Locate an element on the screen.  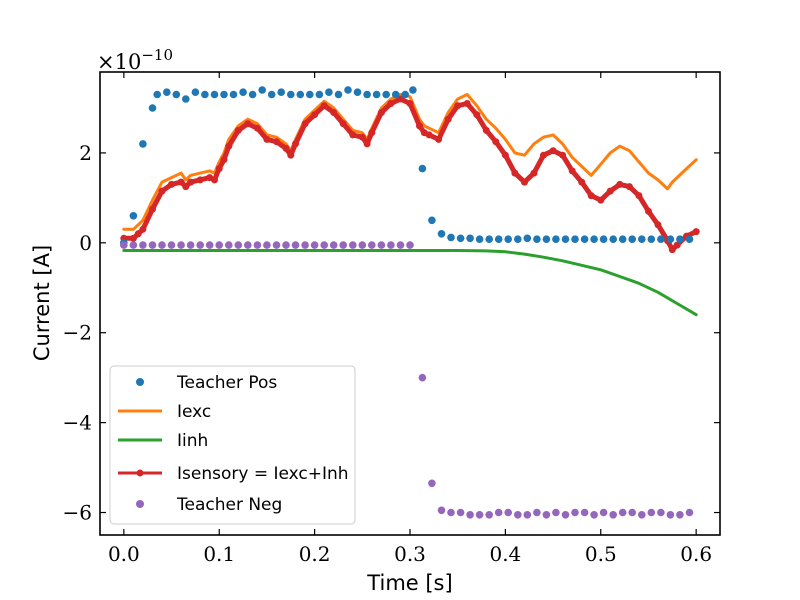
legend-marker-teacher-neg is located at coordinates (140, 504).